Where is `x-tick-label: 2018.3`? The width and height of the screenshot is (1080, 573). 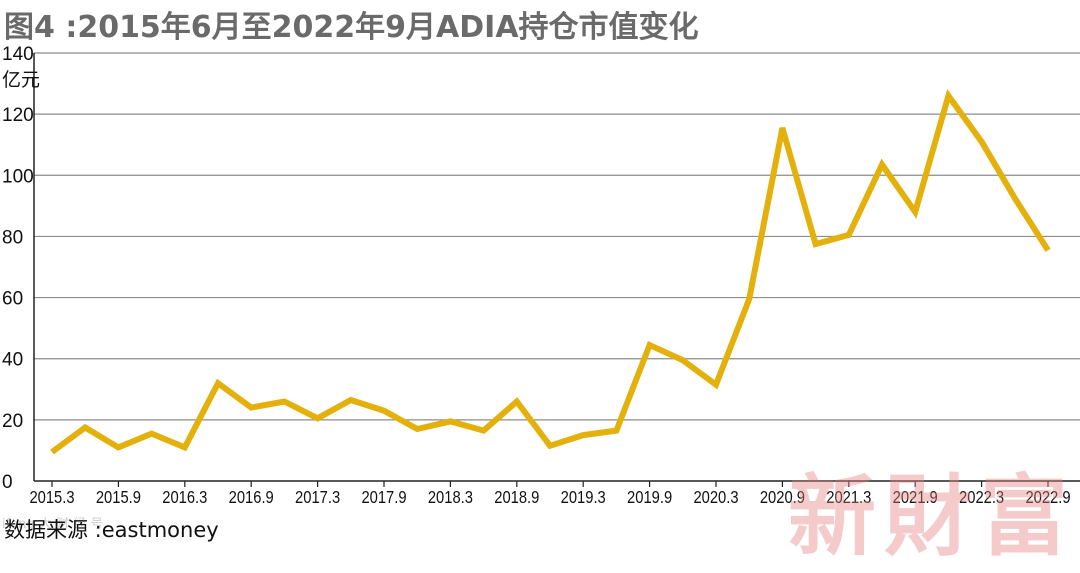 x-tick-label: 2018.3 is located at coordinates (450, 498).